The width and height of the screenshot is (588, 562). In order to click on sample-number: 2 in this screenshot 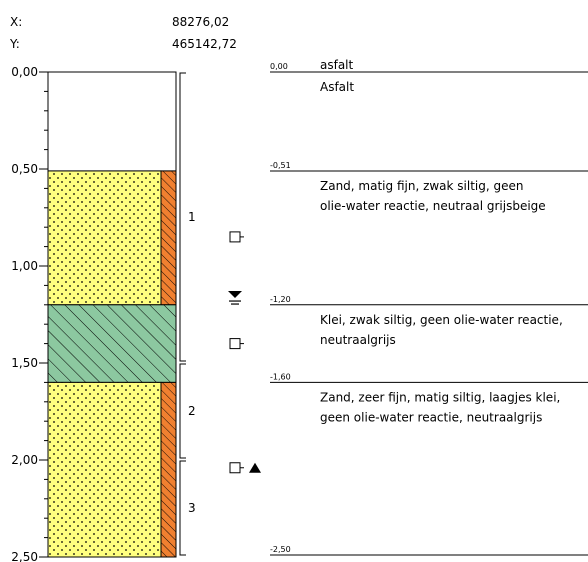, I will do `click(192, 411)`.